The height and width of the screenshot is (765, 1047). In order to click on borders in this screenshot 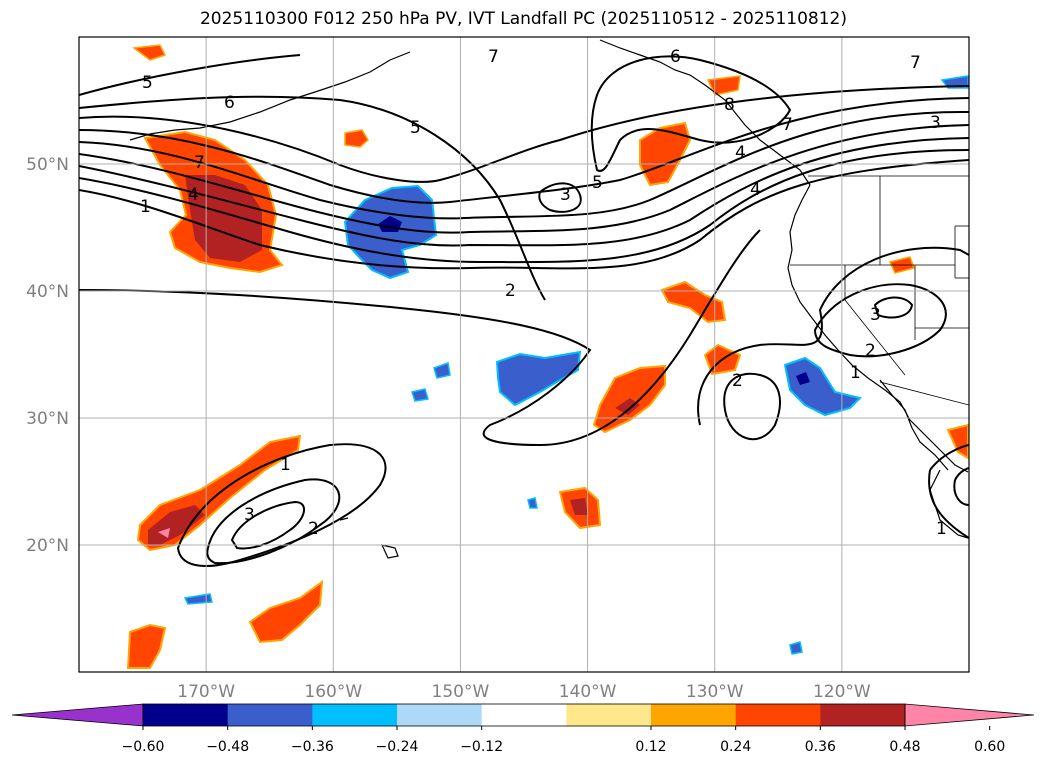, I will do `click(879, 290)`.